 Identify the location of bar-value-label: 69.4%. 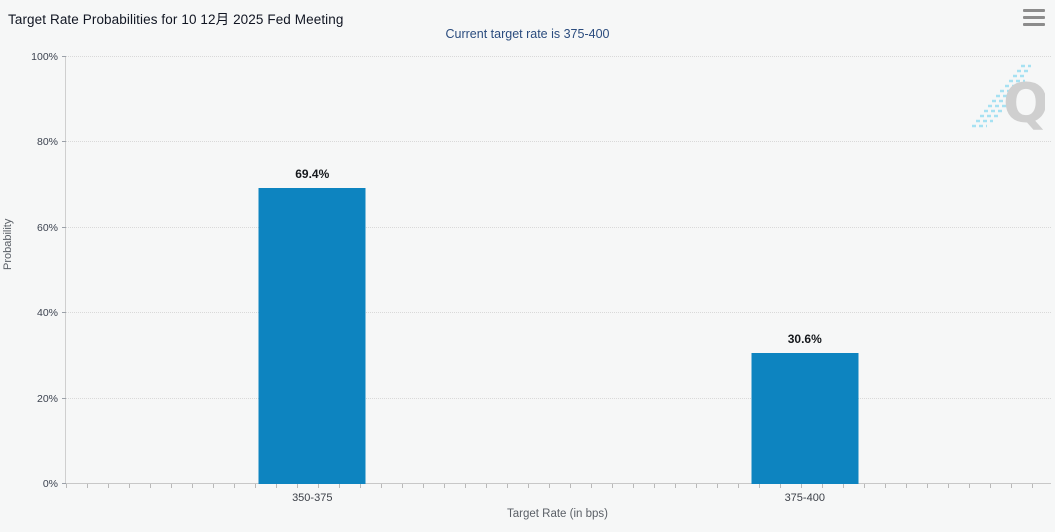
(312, 173).